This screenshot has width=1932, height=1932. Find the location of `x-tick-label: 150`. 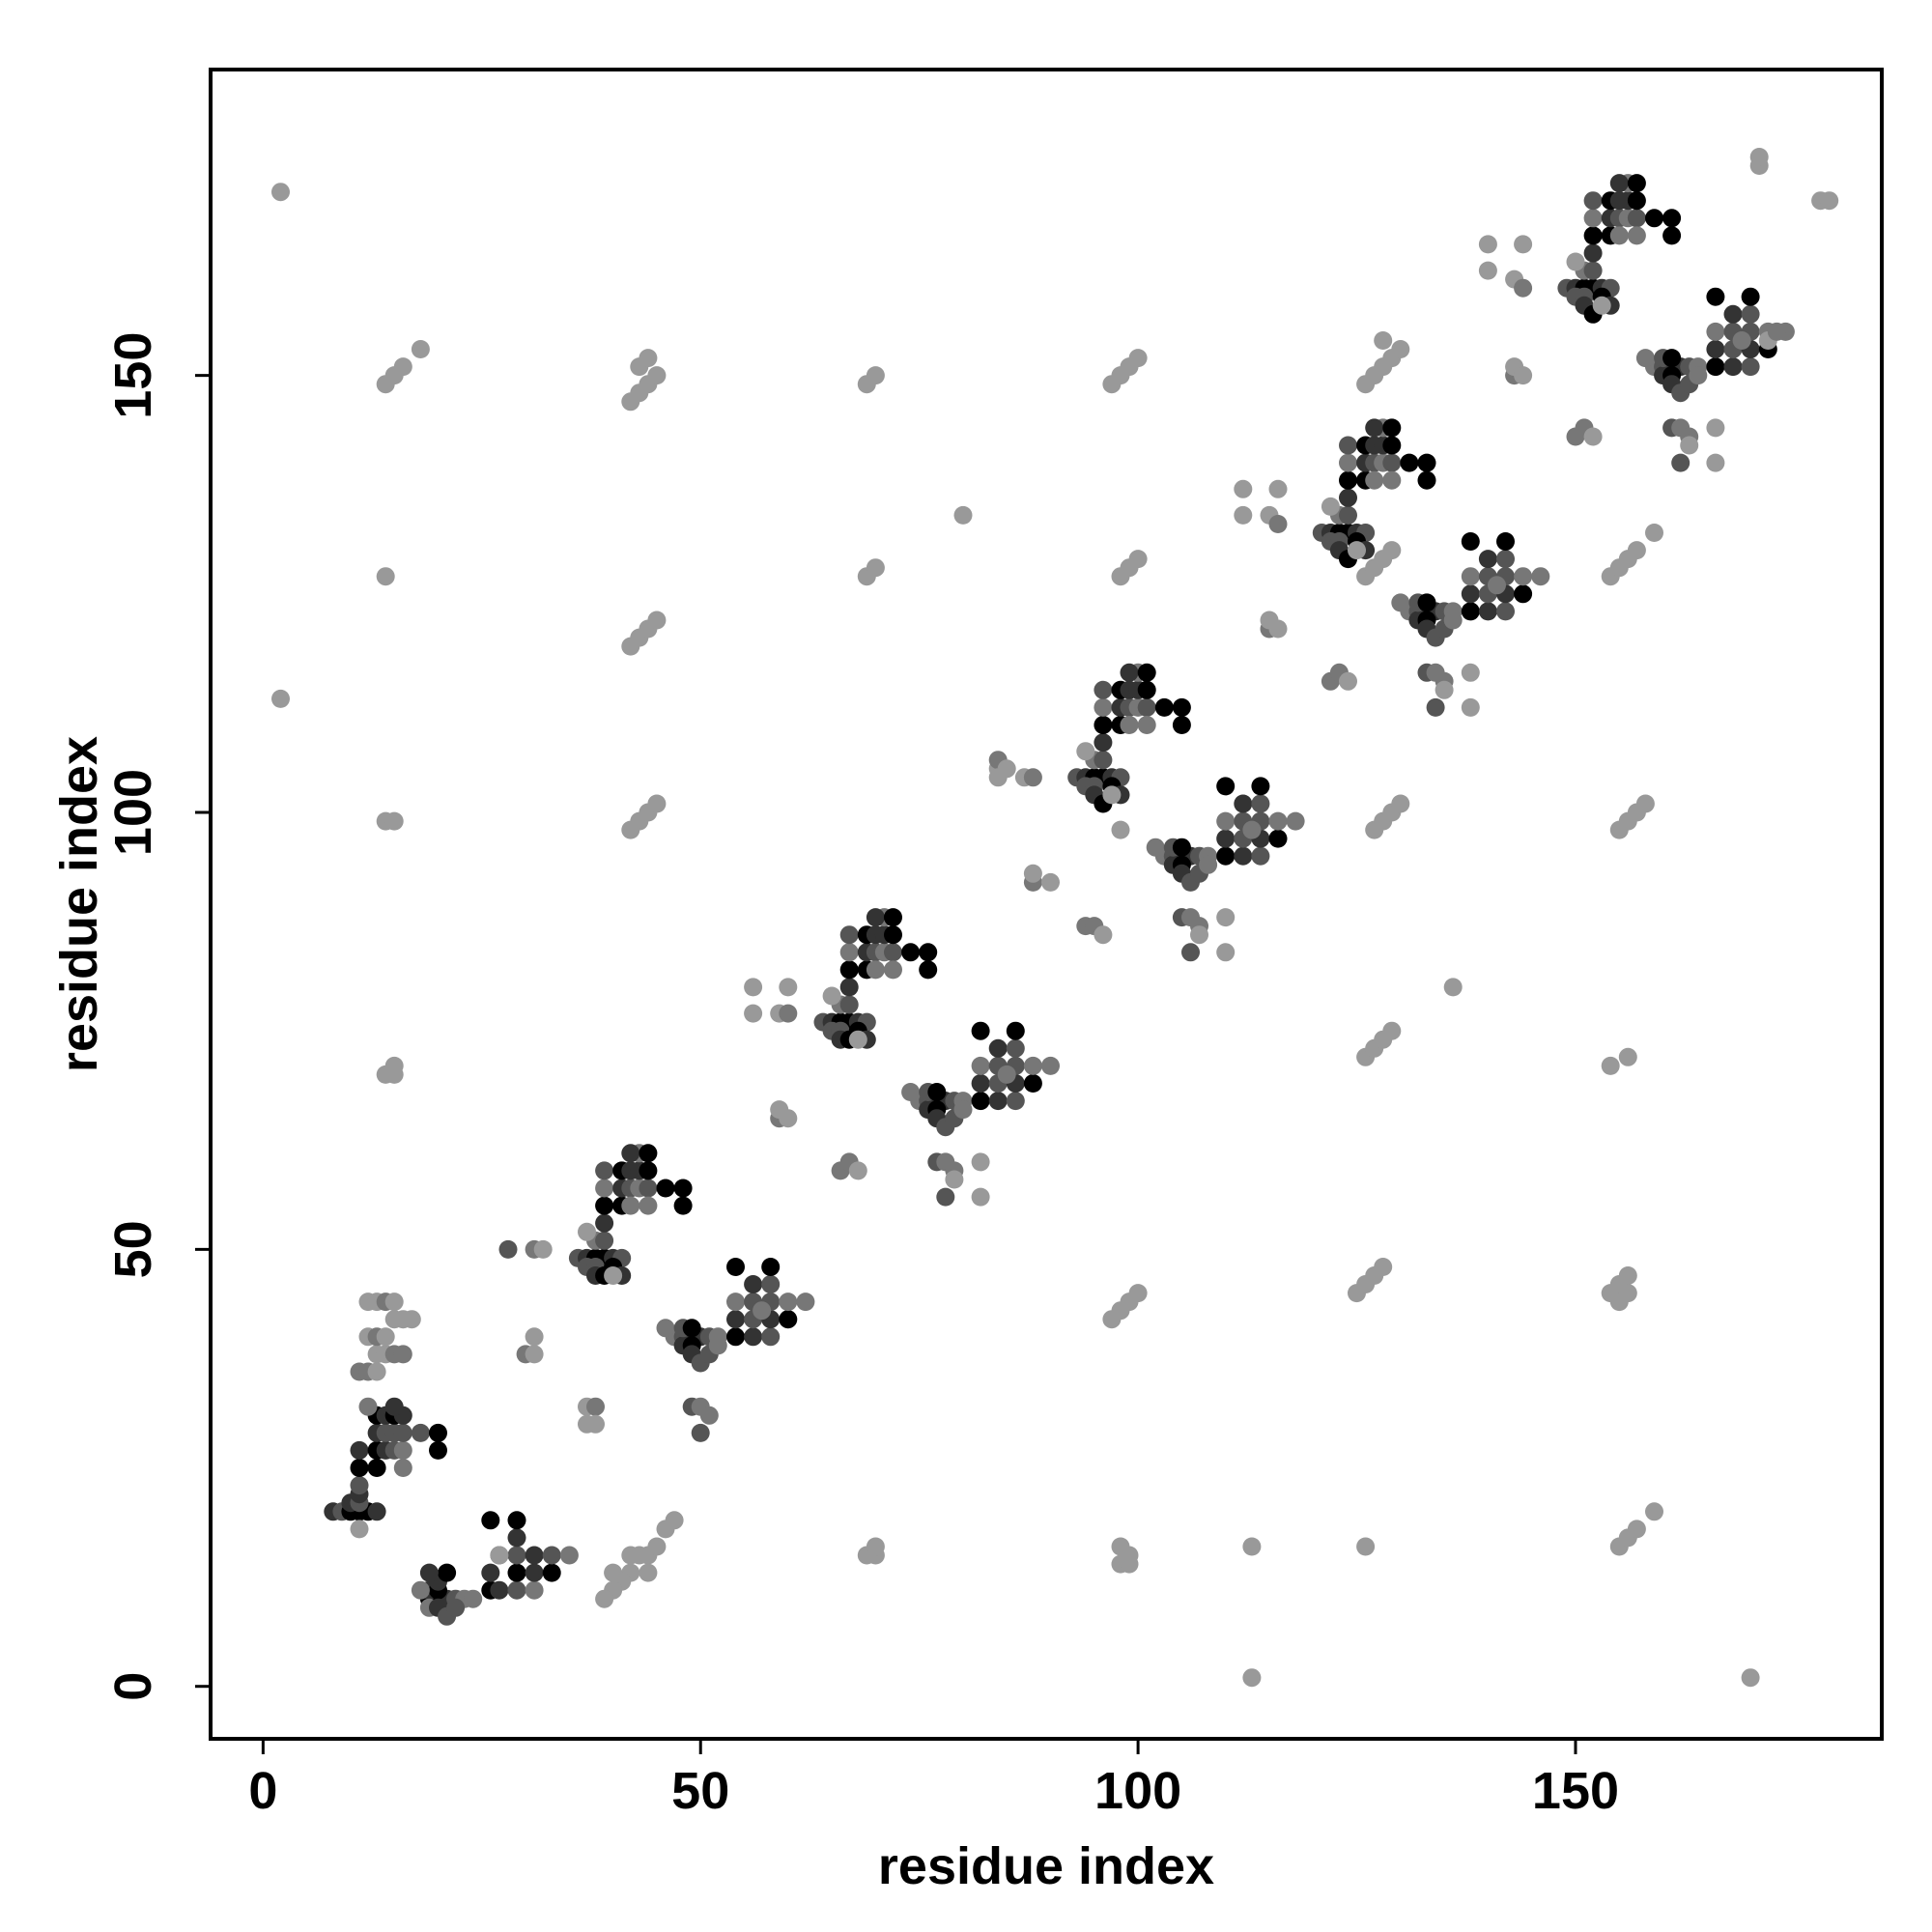

x-tick-label: 150 is located at coordinates (1575, 1791).